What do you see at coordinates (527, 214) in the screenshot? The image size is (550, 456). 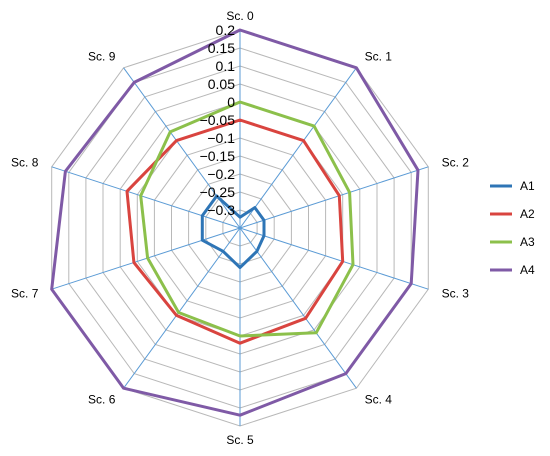 I see `legend-label: A2` at bounding box center [527, 214].